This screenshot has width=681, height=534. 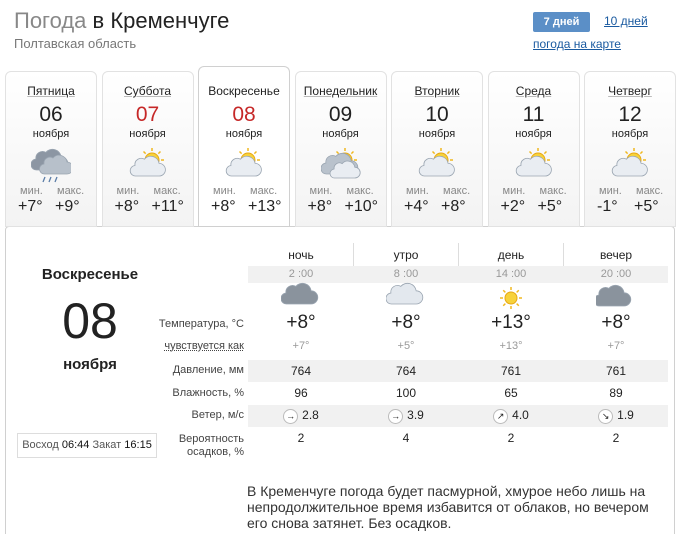 I want to click on day-weekday: Четверг, so click(x=630, y=91).